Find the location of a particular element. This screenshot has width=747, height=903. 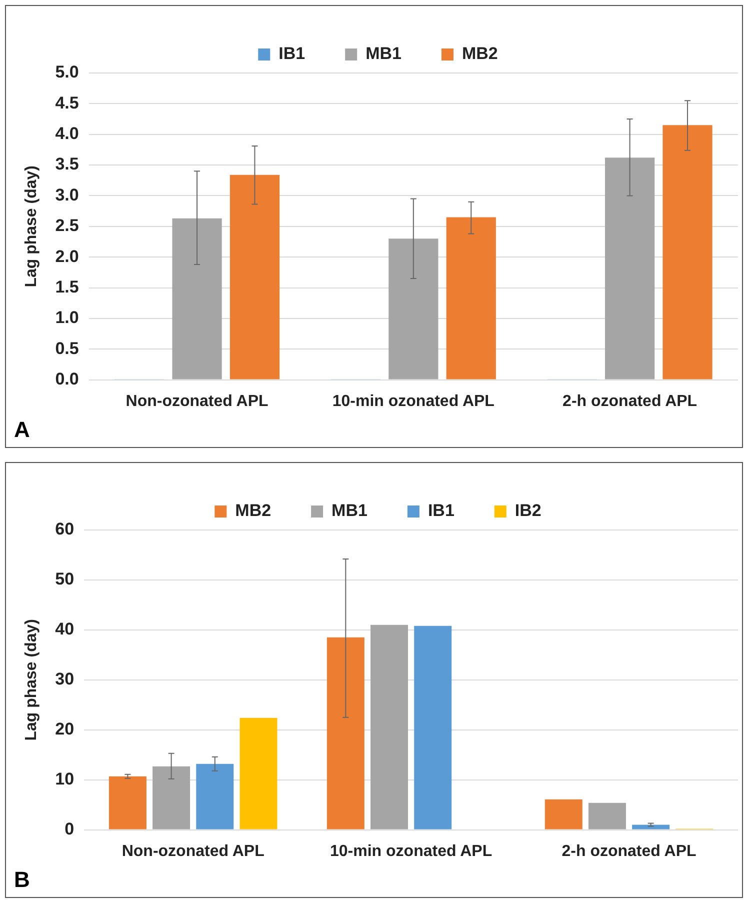

text: B is located at coordinates (22, 880).